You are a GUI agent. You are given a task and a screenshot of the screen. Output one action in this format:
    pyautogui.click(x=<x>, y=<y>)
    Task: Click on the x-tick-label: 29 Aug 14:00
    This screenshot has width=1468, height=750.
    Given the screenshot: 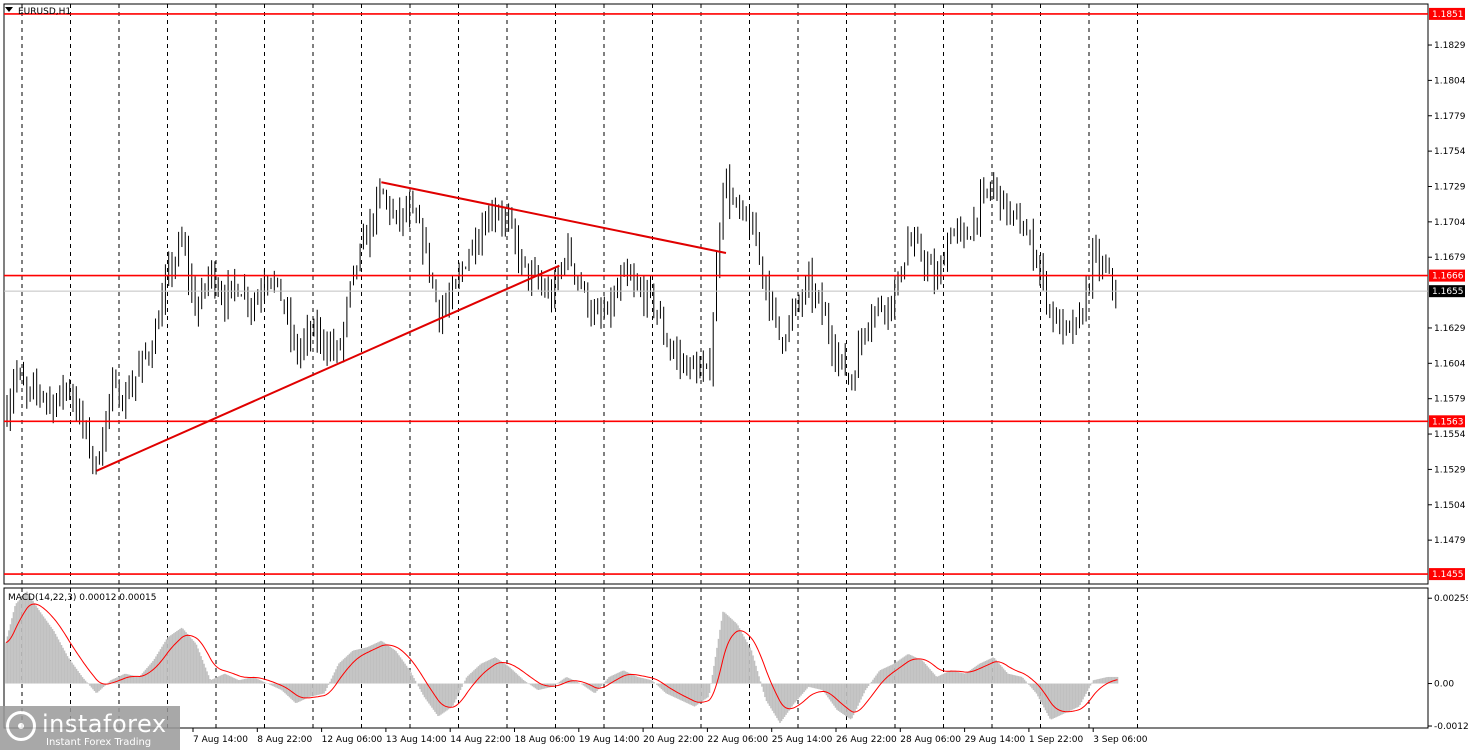 What is the action you would take?
    pyautogui.click(x=995, y=740)
    